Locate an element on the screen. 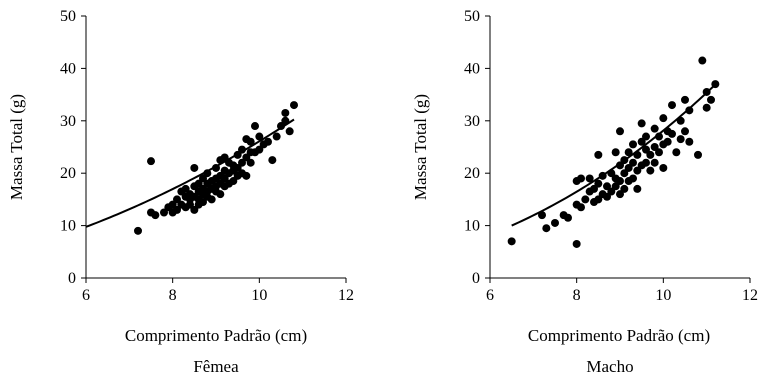 The image size is (765, 381). y-tick-label-femea: 10 is located at coordinates (68, 226).